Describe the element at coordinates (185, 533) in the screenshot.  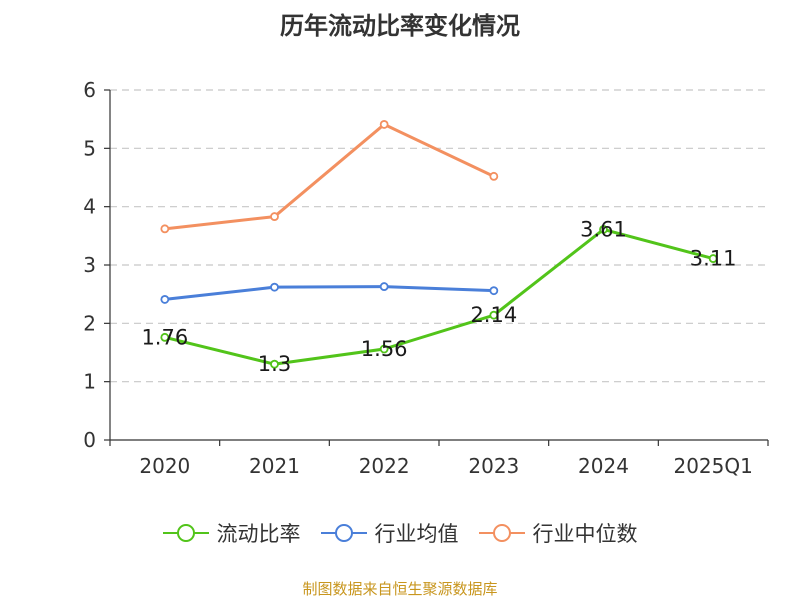
I see `legend-marker-current-ratio` at that location.